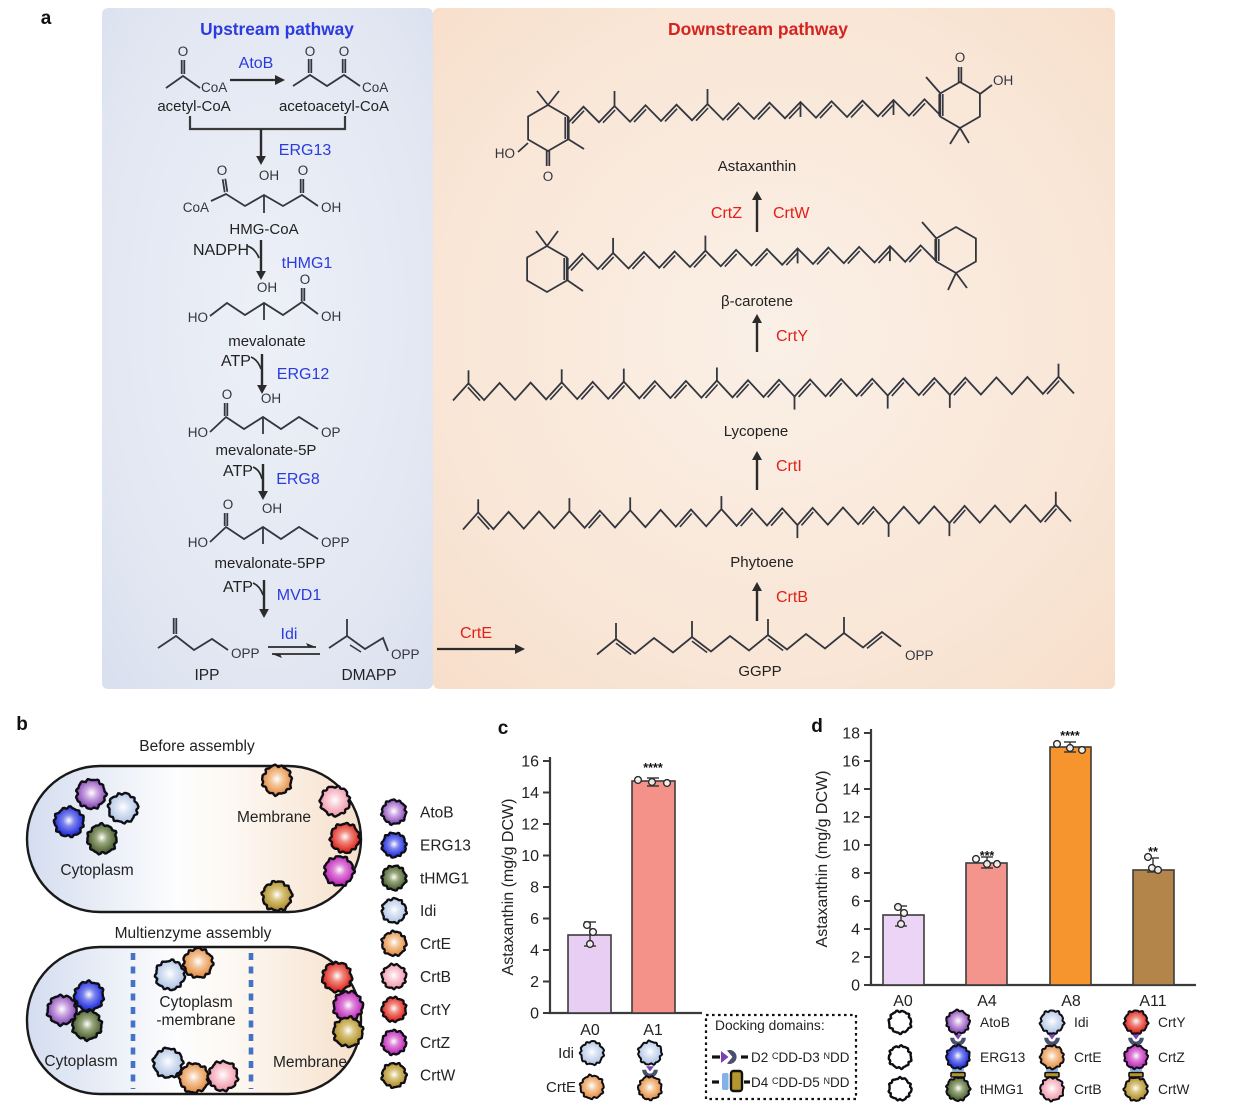 This screenshot has height=1104, width=1242. What do you see at coordinates (756, 431) in the screenshot?
I see `svg-text: Lycopene` at bounding box center [756, 431].